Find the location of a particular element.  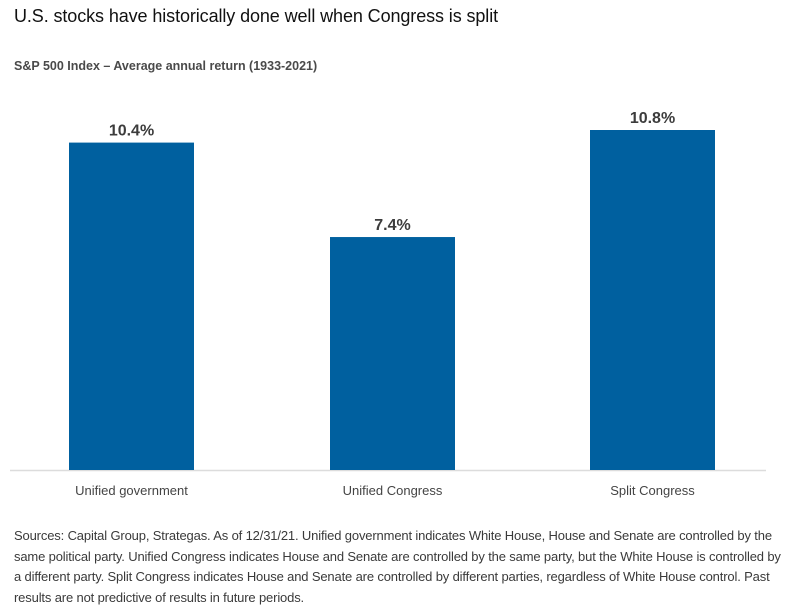

bar-unified-government is located at coordinates (131, 306).